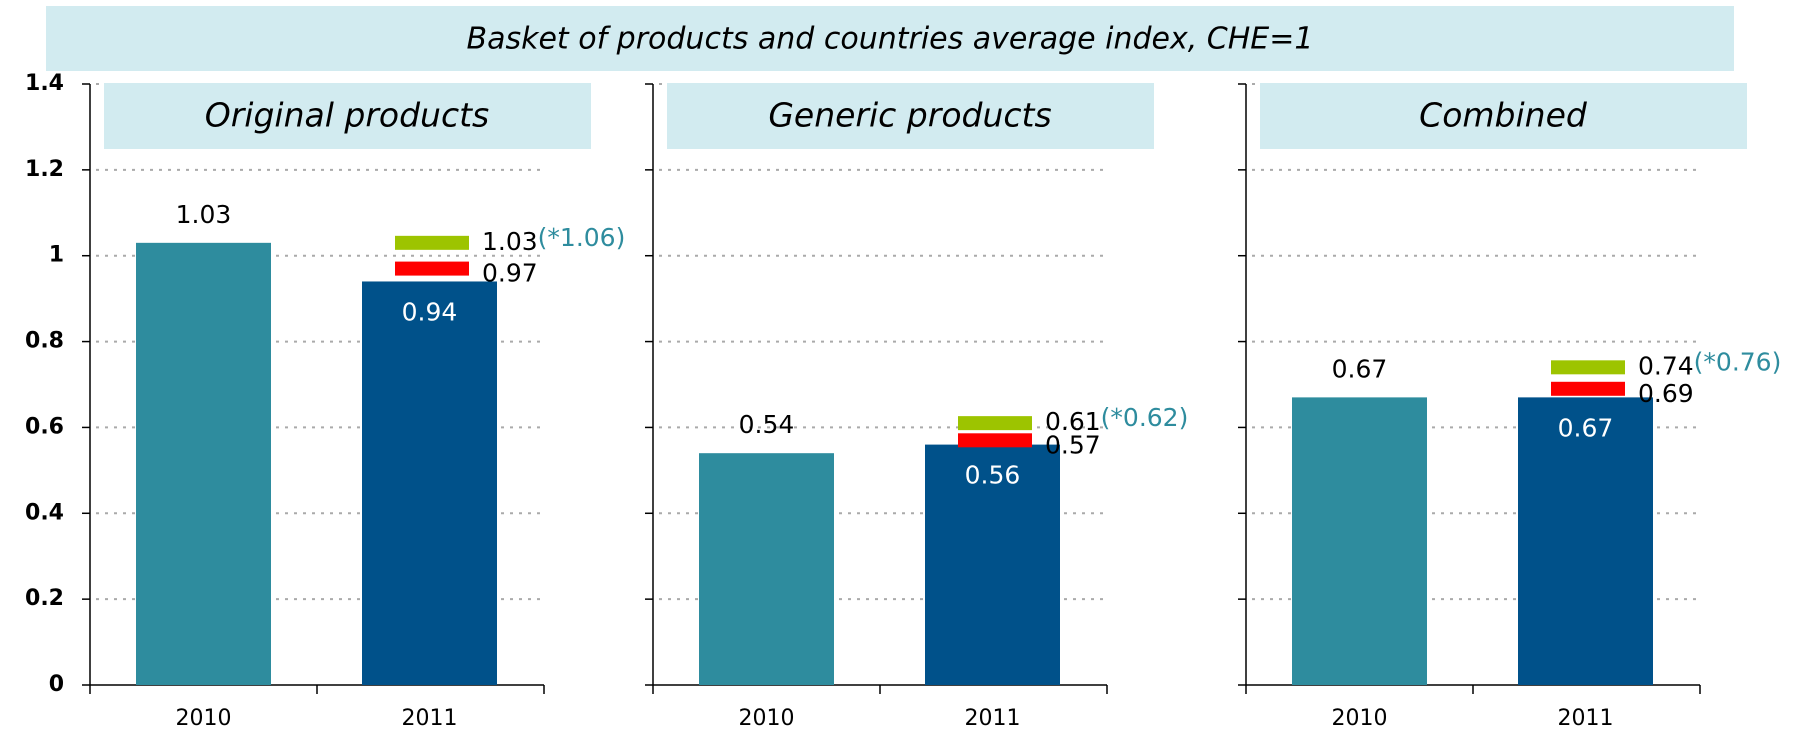 The image size is (1806, 732). Describe the element at coordinates (44, 512) in the screenshot. I see `y-tick-label: 0.4` at that location.